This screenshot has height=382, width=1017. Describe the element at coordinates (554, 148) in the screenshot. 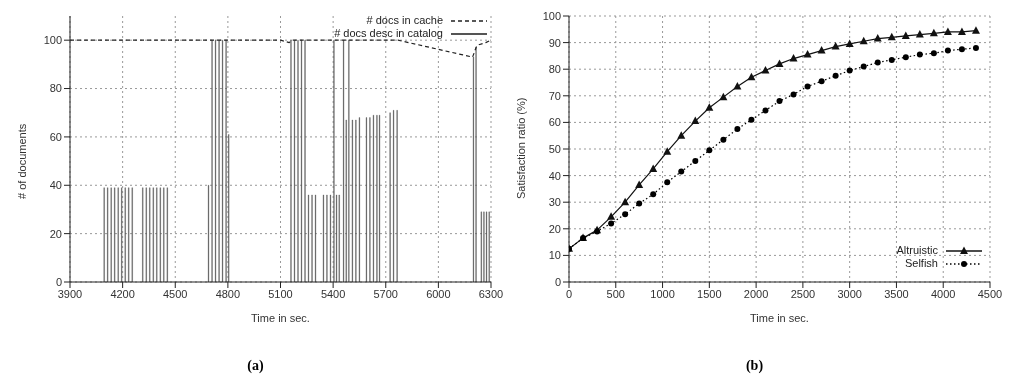

I see `y-tick-label: 50` at that location.